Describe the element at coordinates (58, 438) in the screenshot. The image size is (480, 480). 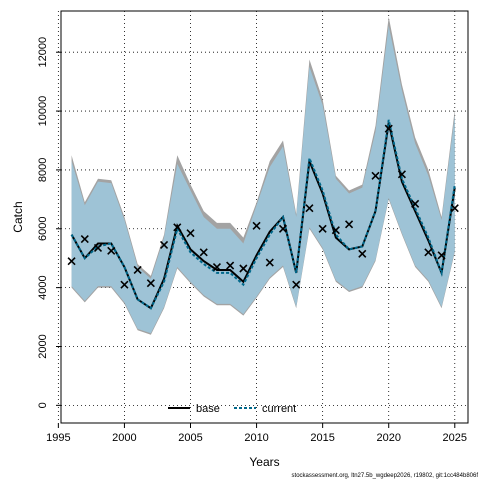
I see `x-tick-label: 1995` at that location.